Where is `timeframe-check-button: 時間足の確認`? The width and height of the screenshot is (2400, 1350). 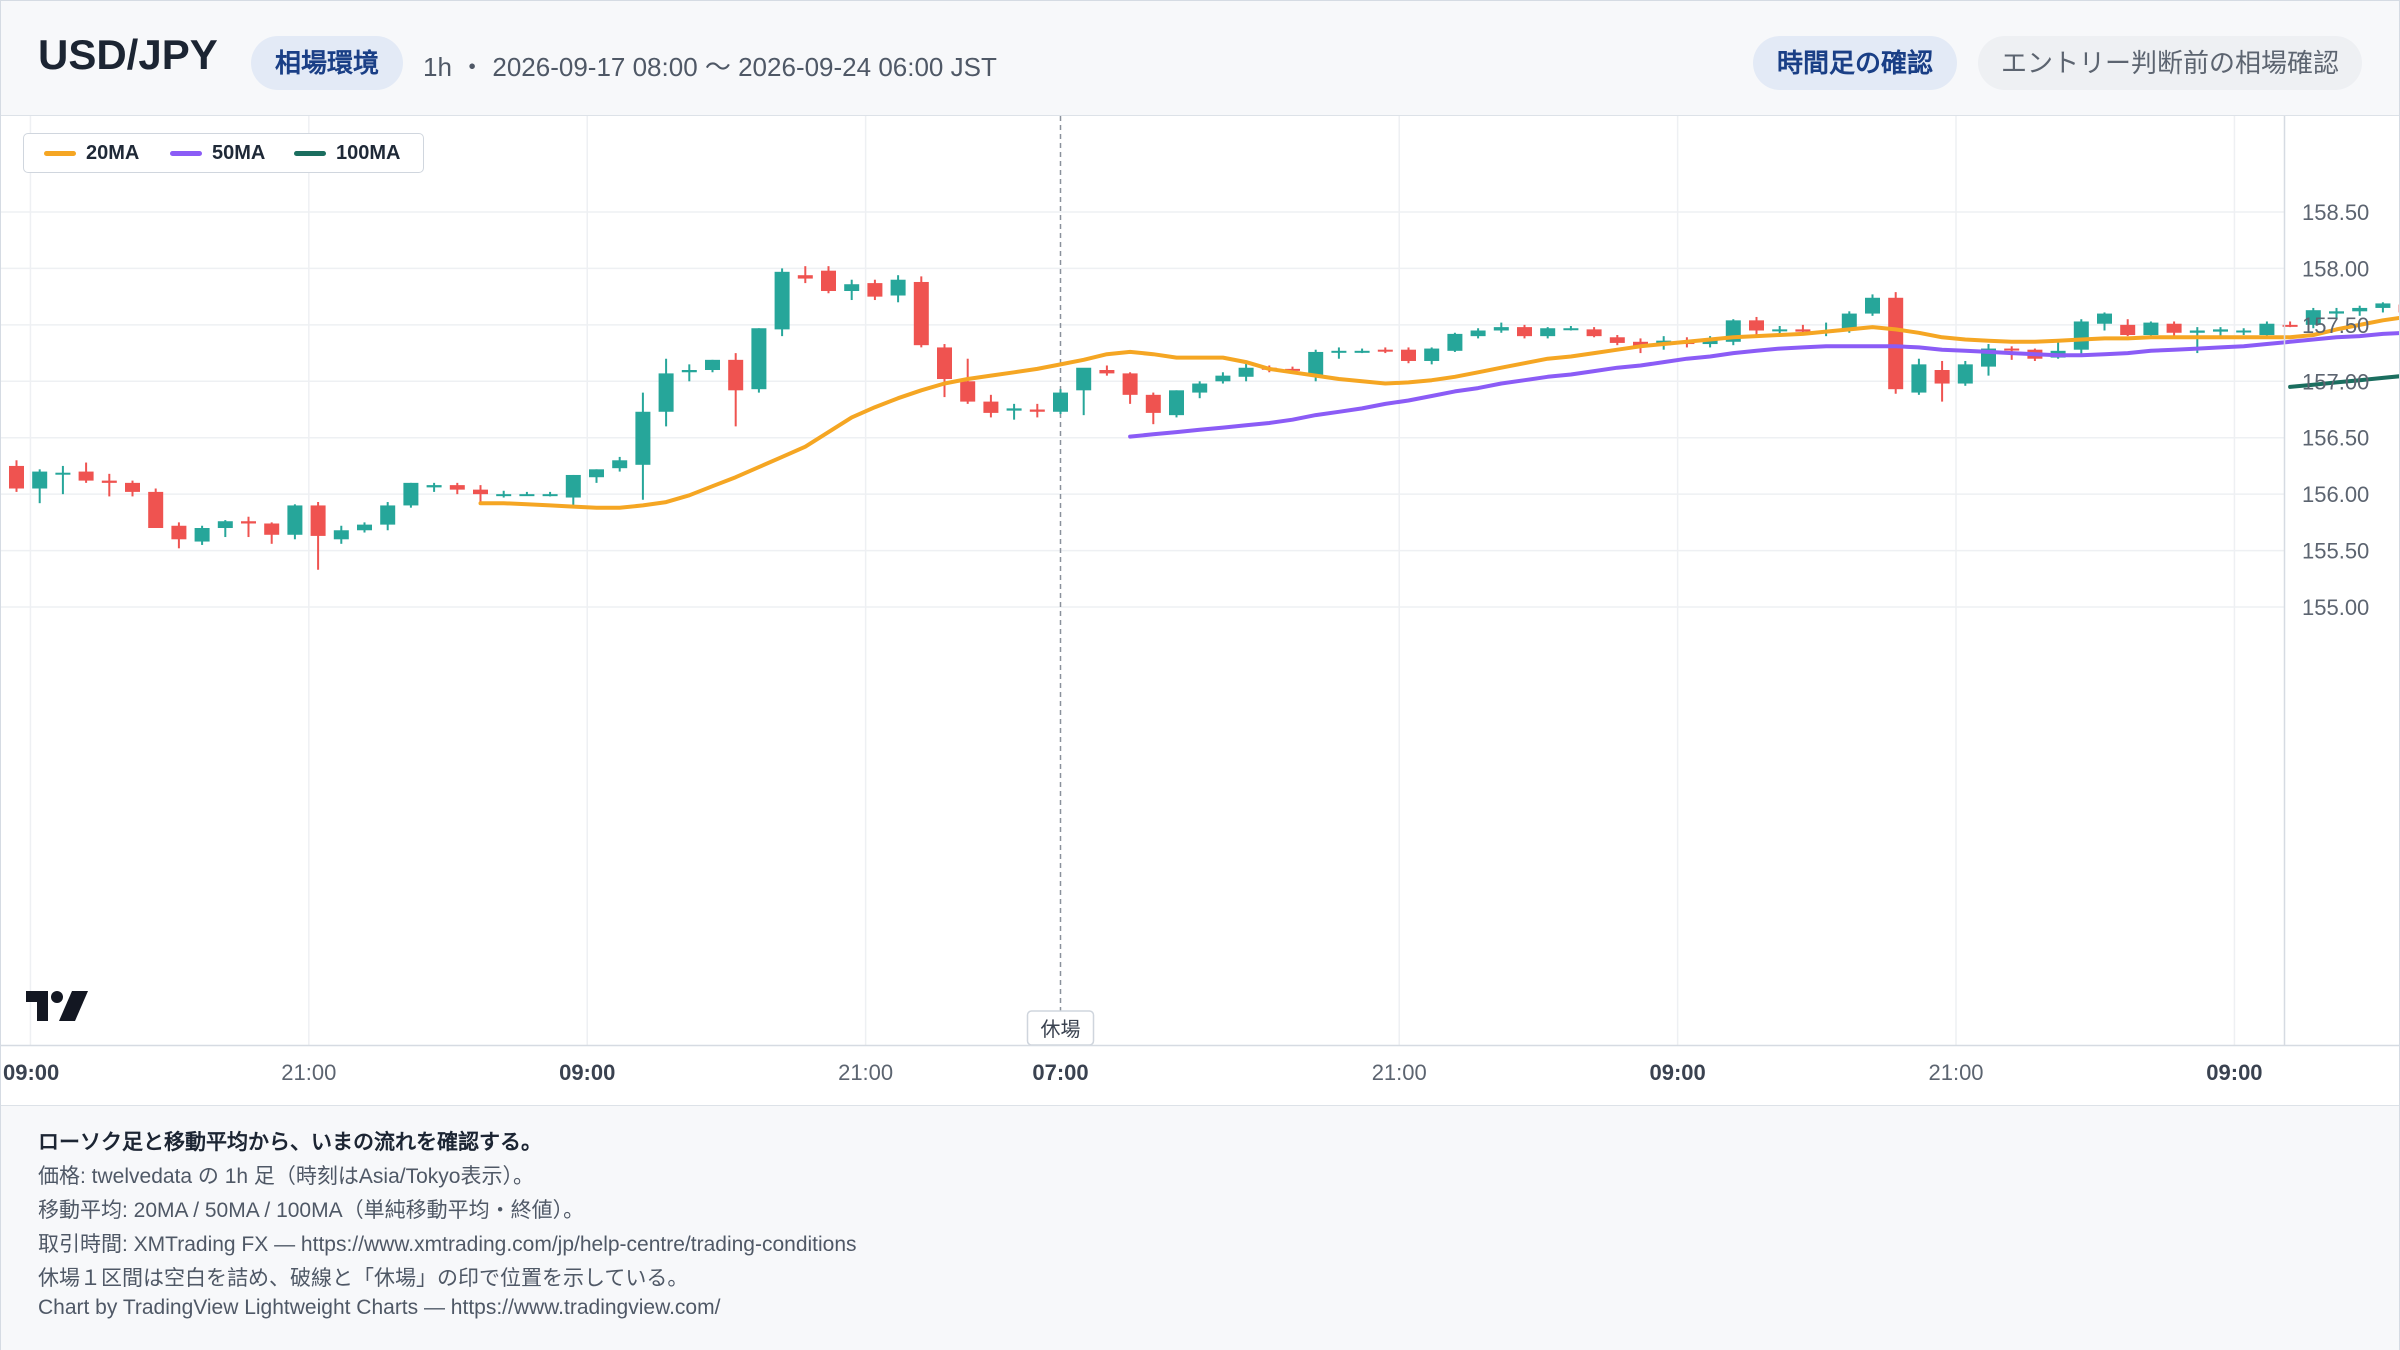
timeframe-check-button: 時間足の確認 is located at coordinates (1855, 63).